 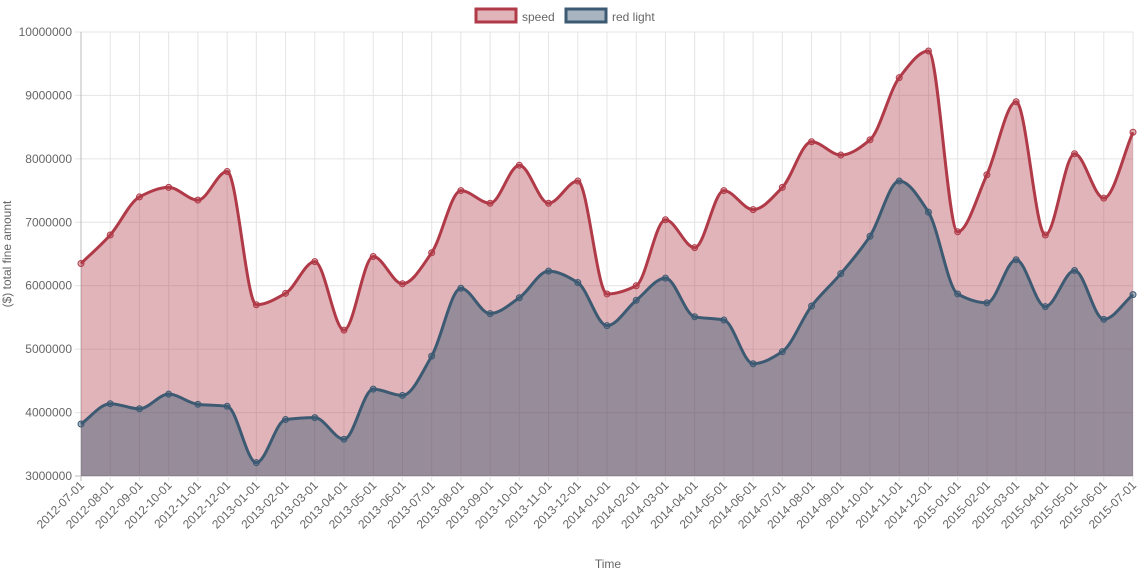 I want to click on legend-item-speed: speed, so click(x=514, y=15).